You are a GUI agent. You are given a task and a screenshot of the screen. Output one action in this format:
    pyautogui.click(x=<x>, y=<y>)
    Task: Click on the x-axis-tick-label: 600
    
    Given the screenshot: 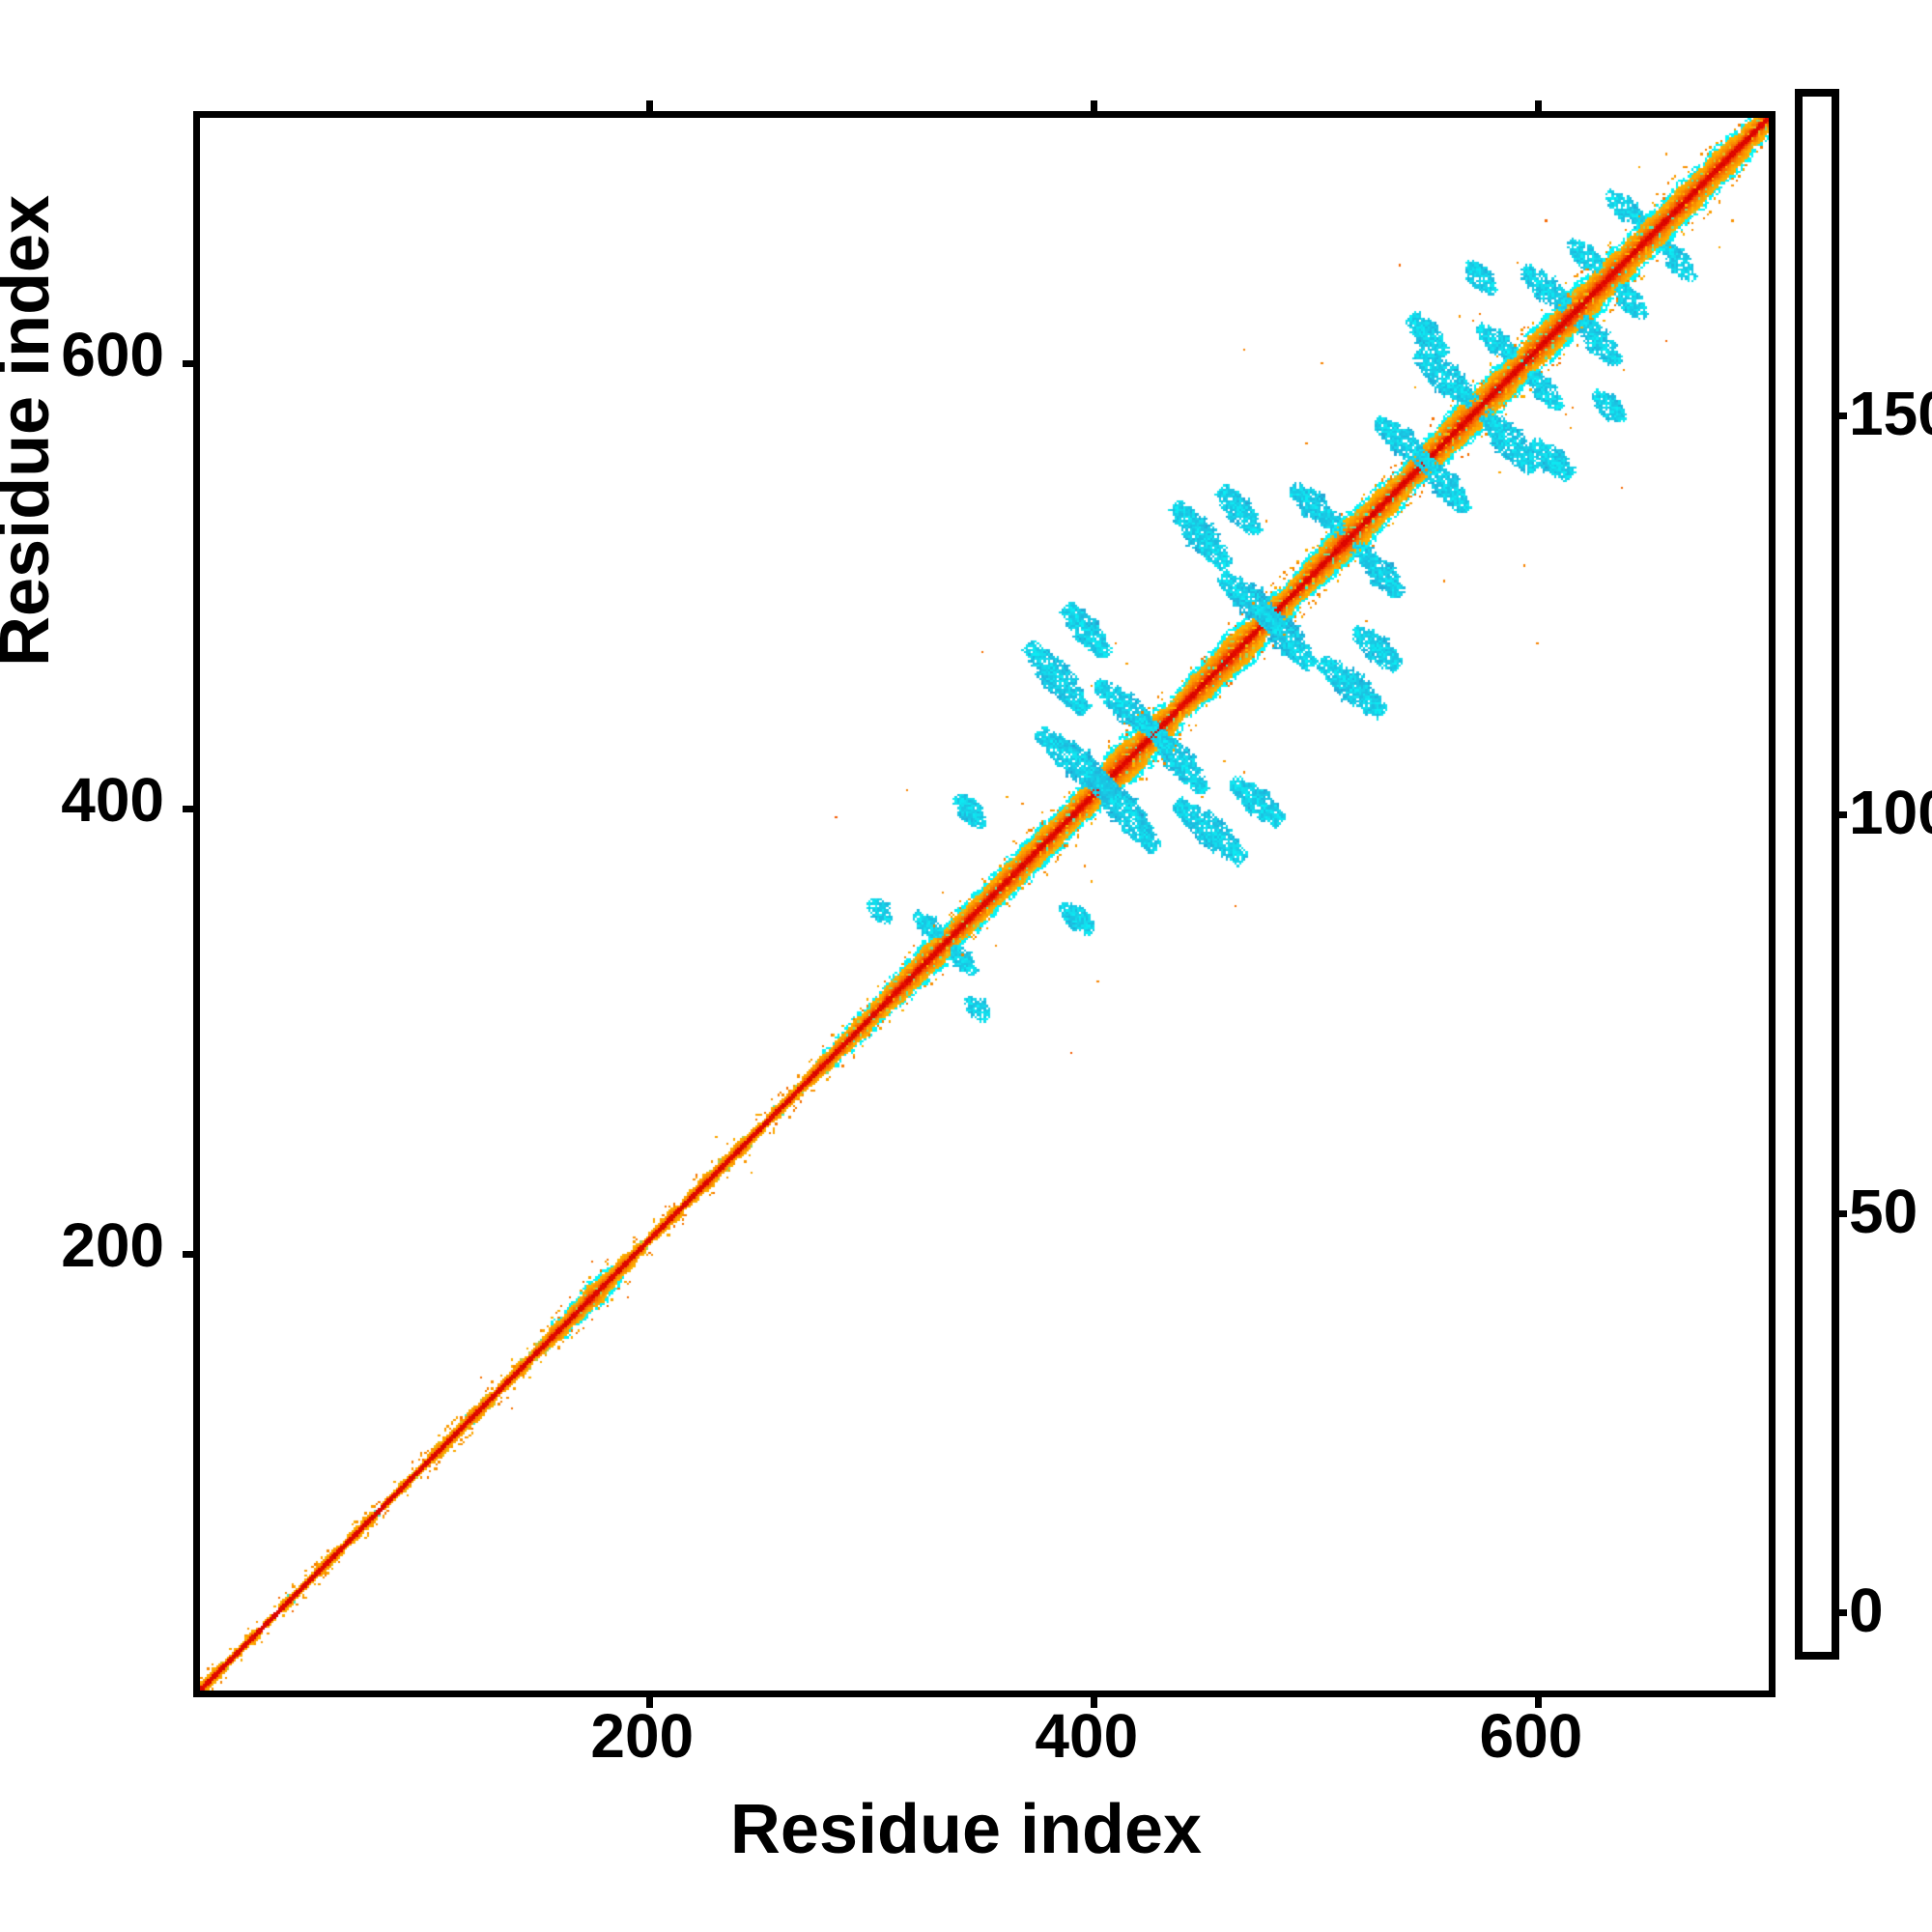 What is the action you would take?
    pyautogui.click(x=1531, y=1736)
    